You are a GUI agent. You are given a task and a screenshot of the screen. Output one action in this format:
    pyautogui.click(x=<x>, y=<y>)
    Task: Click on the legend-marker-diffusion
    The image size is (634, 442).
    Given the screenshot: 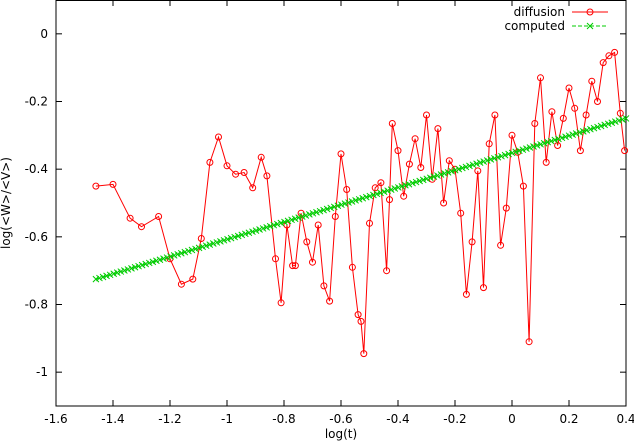 What is the action you would take?
    pyautogui.click(x=590, y=12)
    